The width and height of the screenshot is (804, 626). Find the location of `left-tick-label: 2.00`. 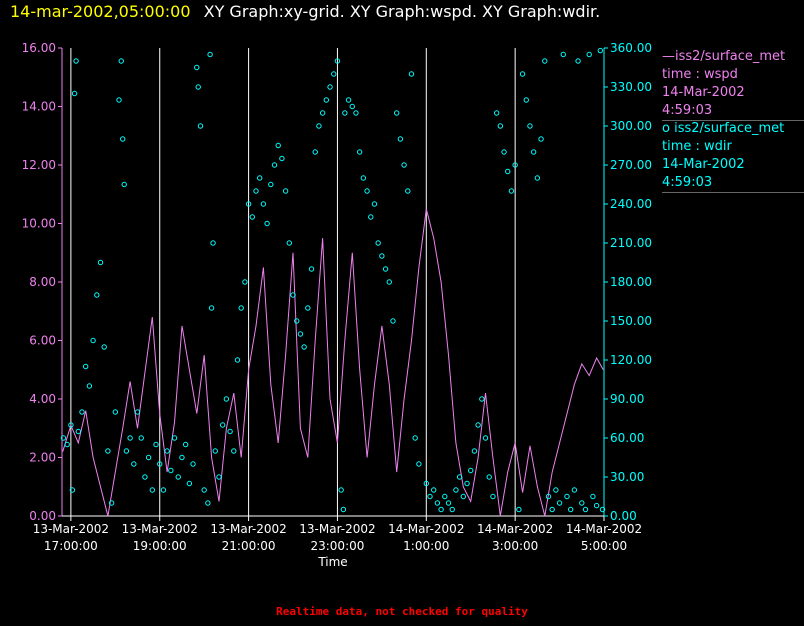

left-tick-label: 2.00 is located at coordinates (42, 458).